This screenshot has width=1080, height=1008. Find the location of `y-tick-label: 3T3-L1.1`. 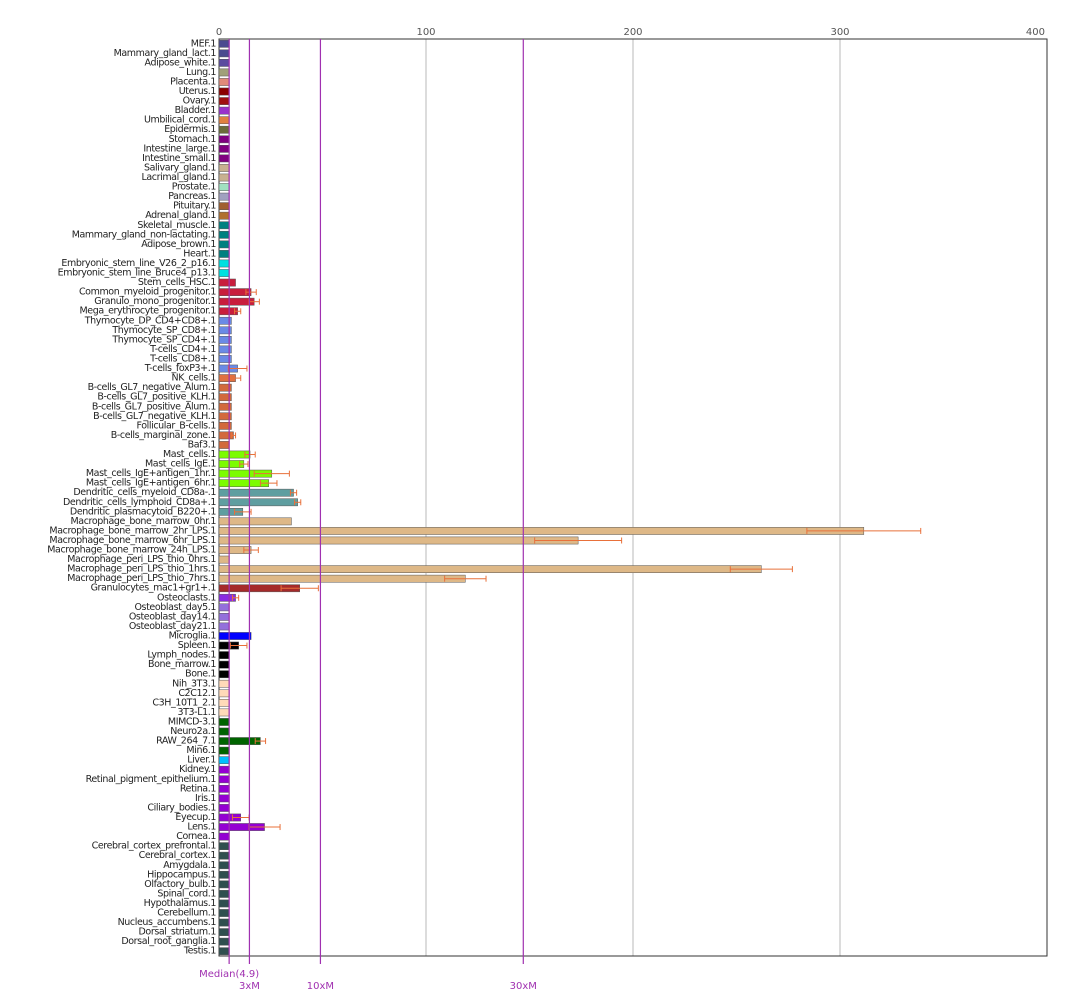

y-tick-label: 3T3-L1.1 is located at coordinates (196, 712).